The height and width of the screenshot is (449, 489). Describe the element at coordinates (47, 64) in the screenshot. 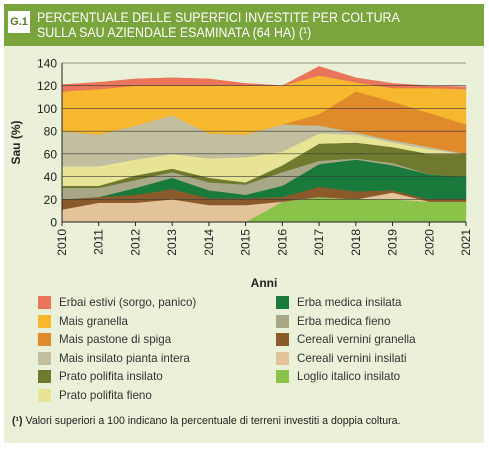

I see `y-tick-label: 140` at that location.